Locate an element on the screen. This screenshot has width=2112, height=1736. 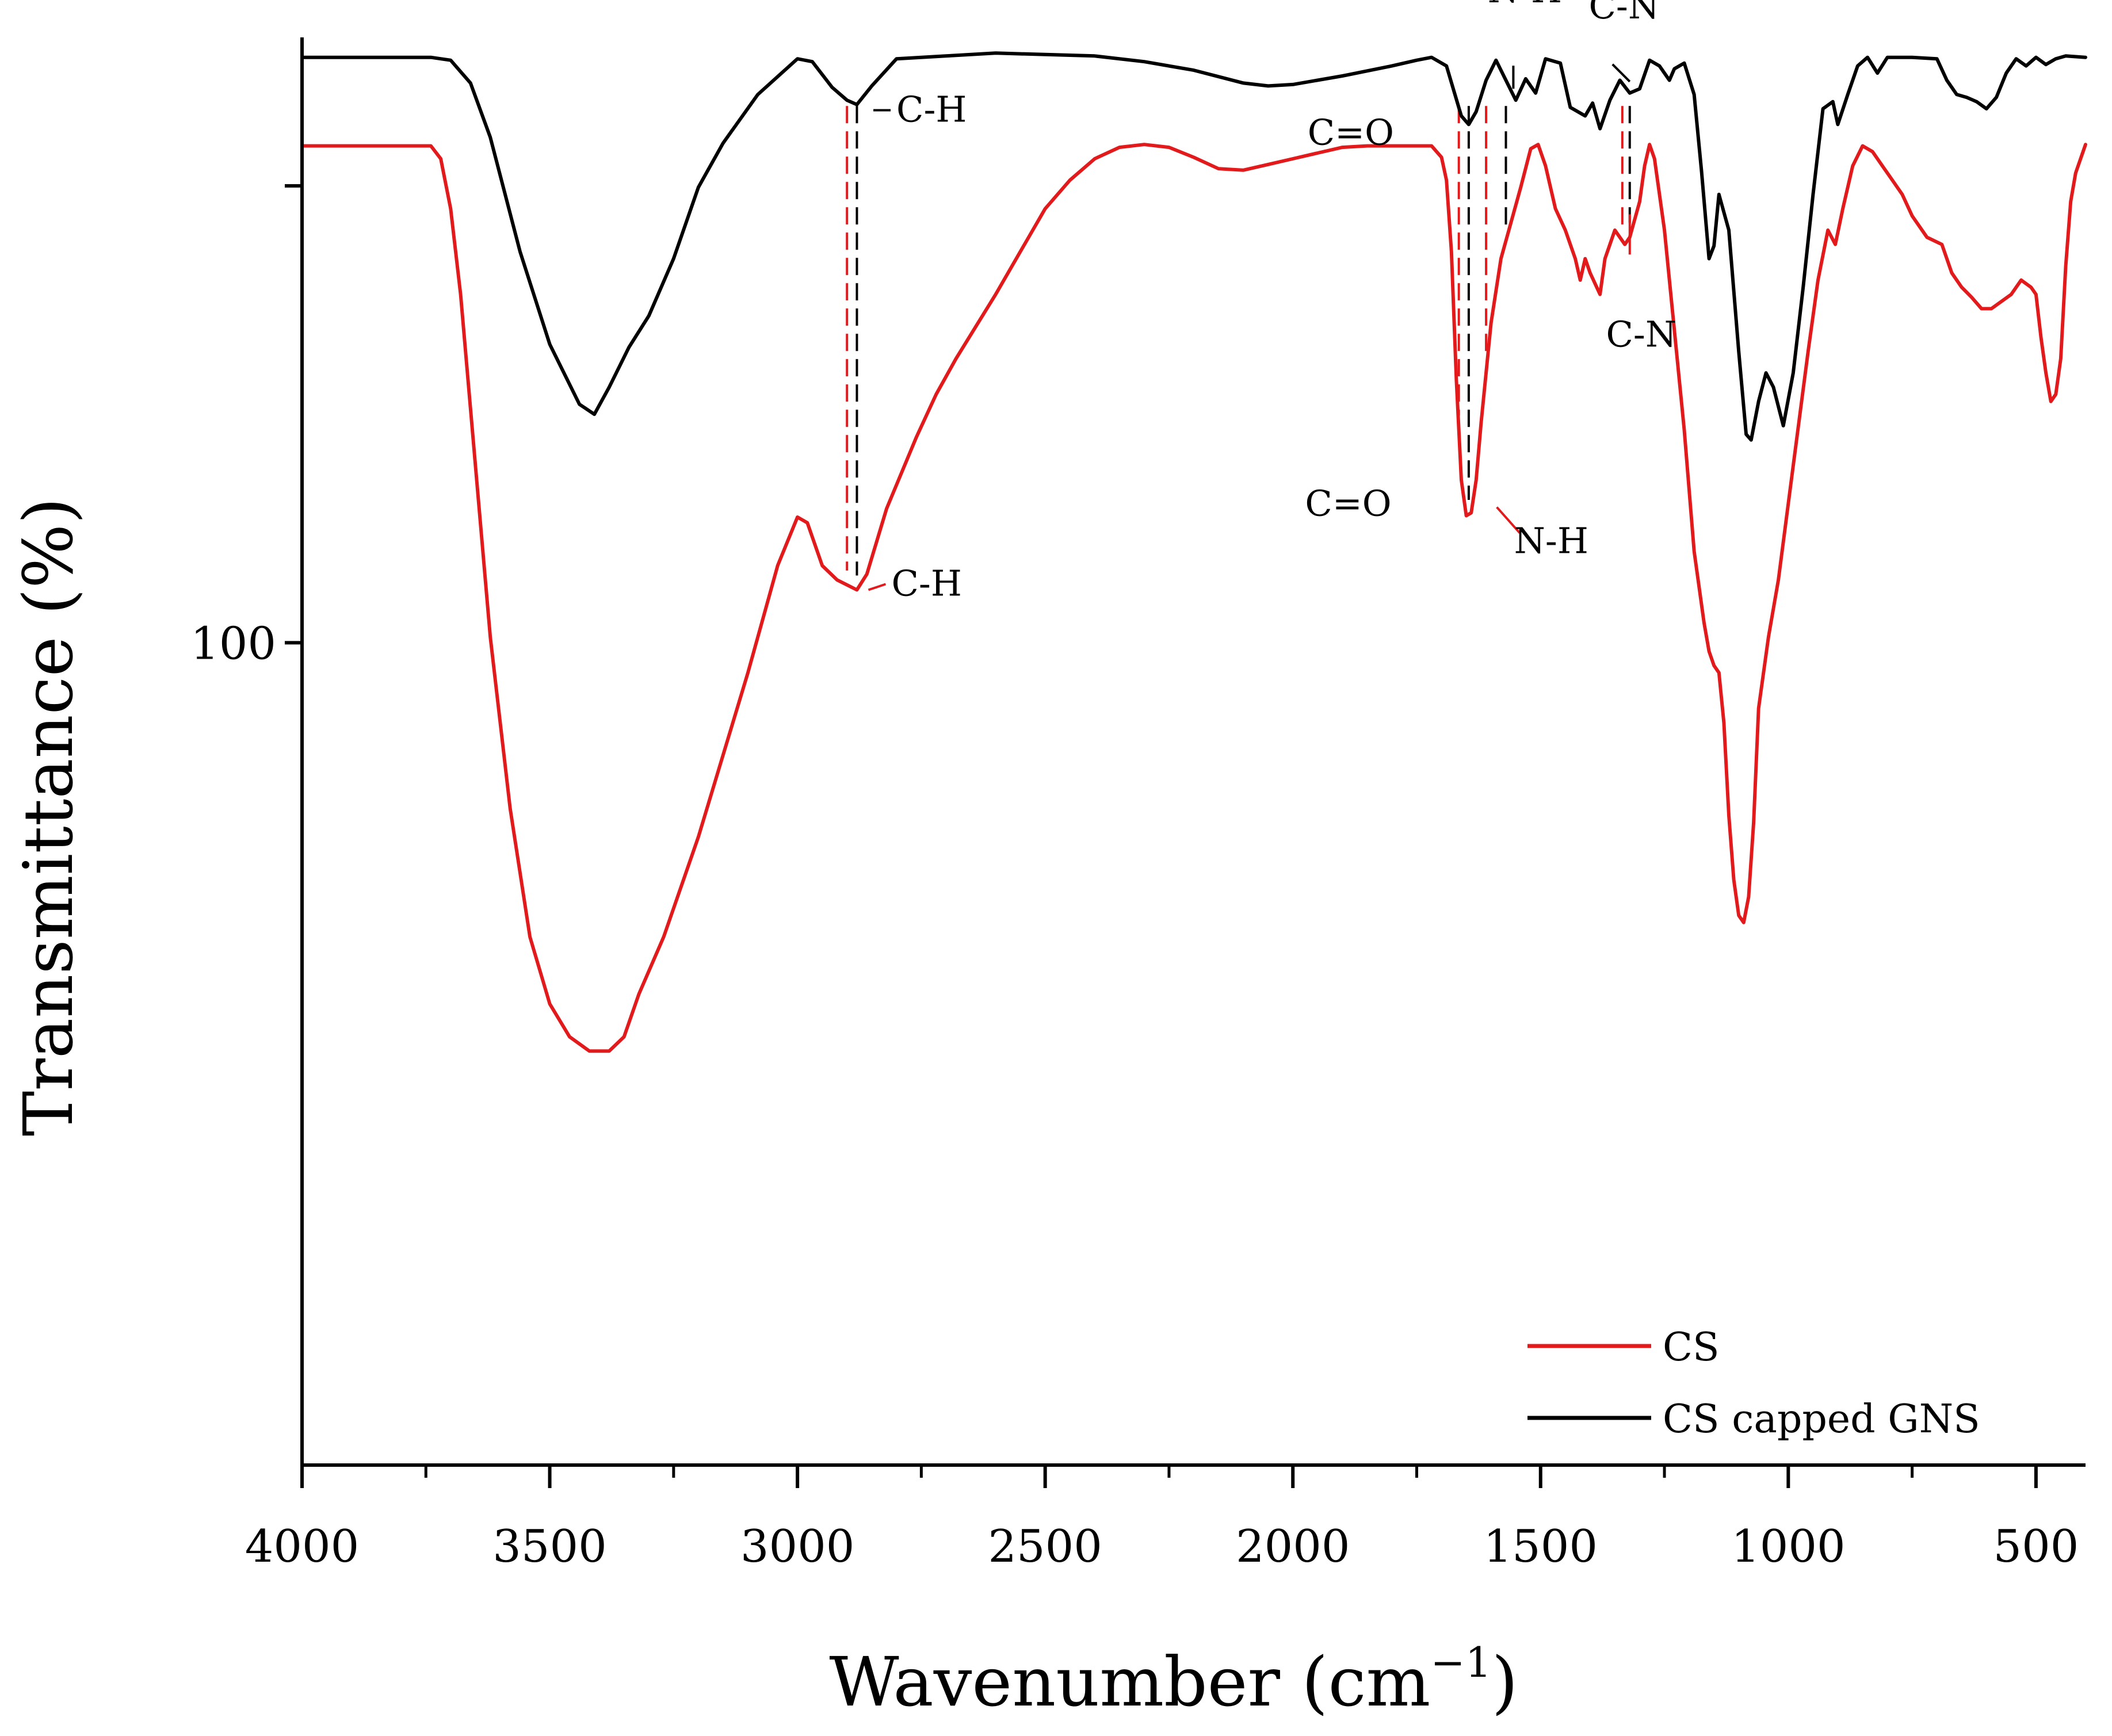
y-tick-label-0: 100 is located at coordinates (233, 644).